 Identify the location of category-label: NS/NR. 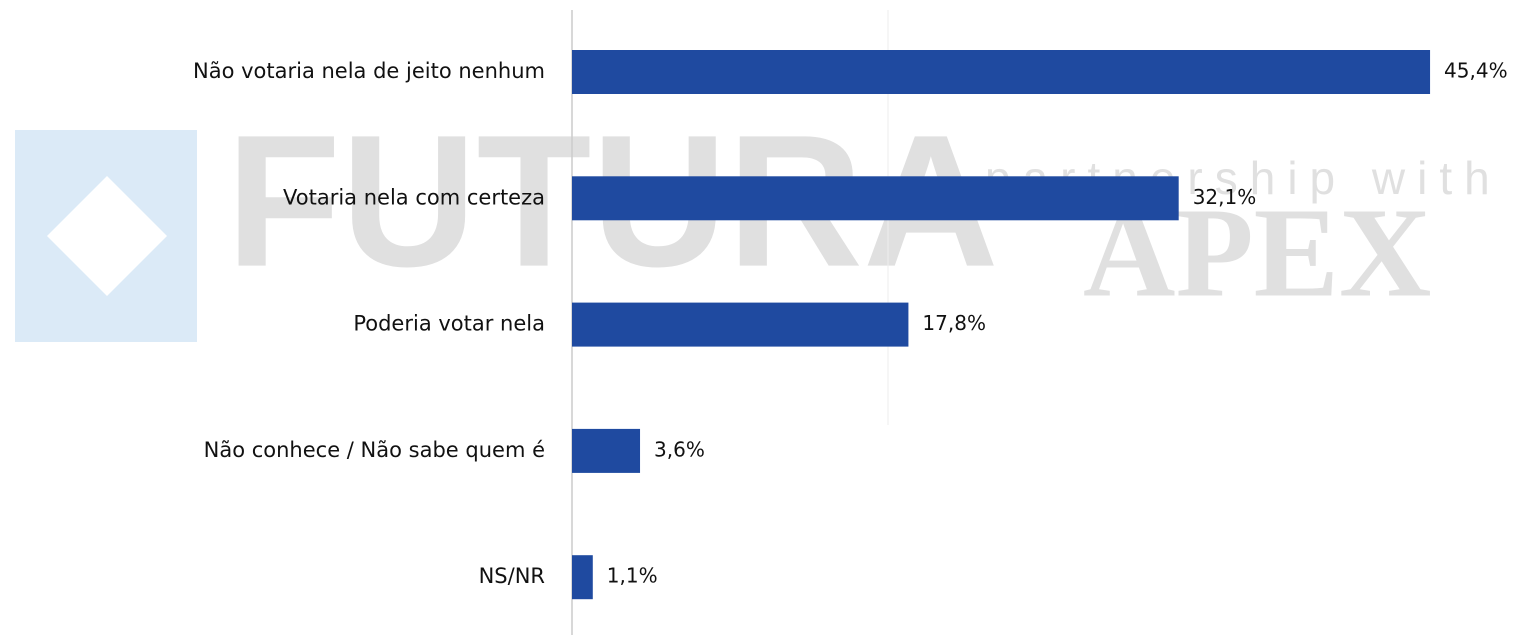
(512, 576).